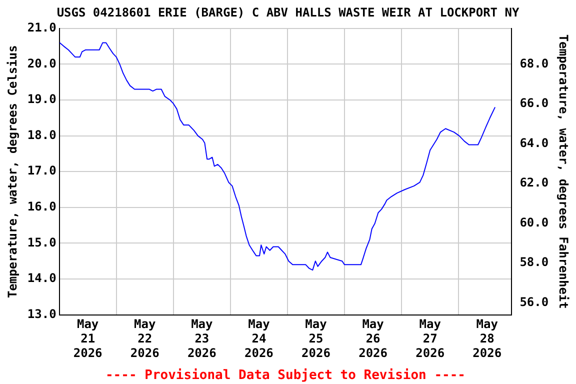  I want to click on x-tick-label: May 25 2026, so click(316, 338).